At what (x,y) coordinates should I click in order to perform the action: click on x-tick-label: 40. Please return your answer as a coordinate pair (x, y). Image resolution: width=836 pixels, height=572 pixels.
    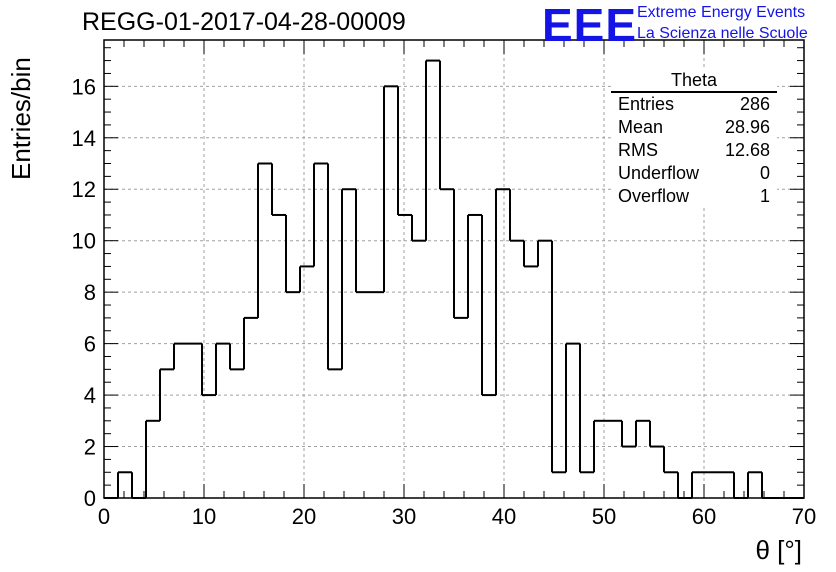
    Looking at the image, I should click on (504, 516).